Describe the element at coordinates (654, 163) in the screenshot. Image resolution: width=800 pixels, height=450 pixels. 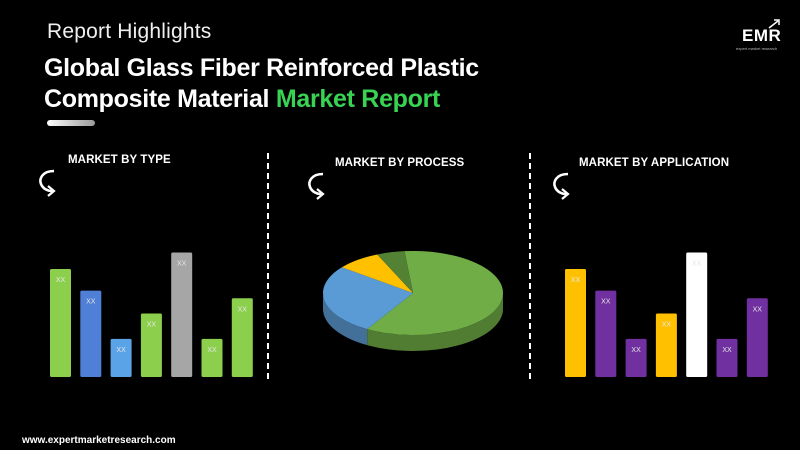
I see `section-label-application: MARKET BY APPLICATION` at that location.